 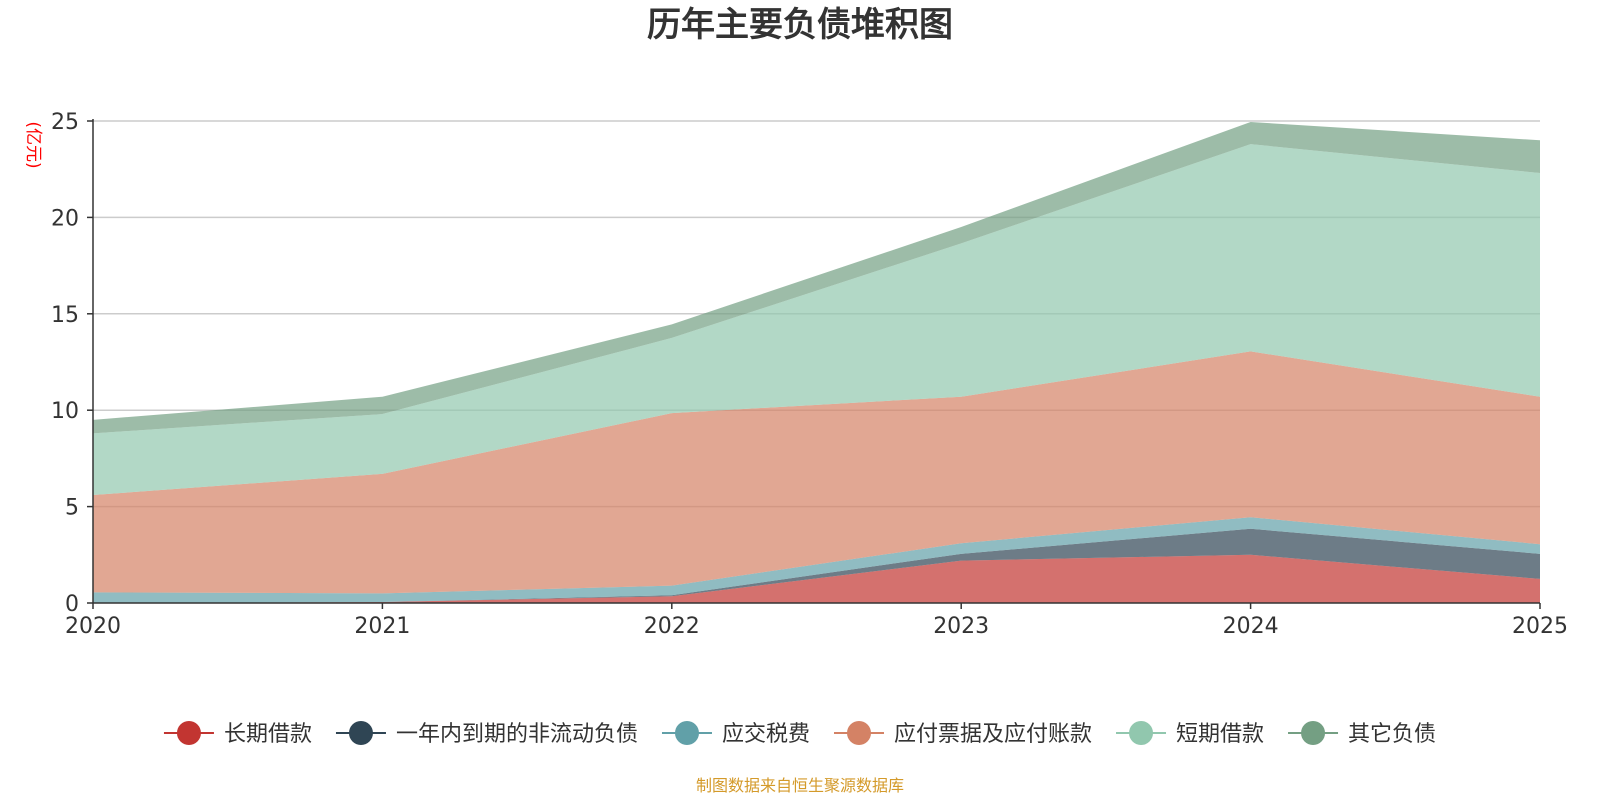 I want to click on x-tick-label-2021: 2021, so click(x=382, y=626).